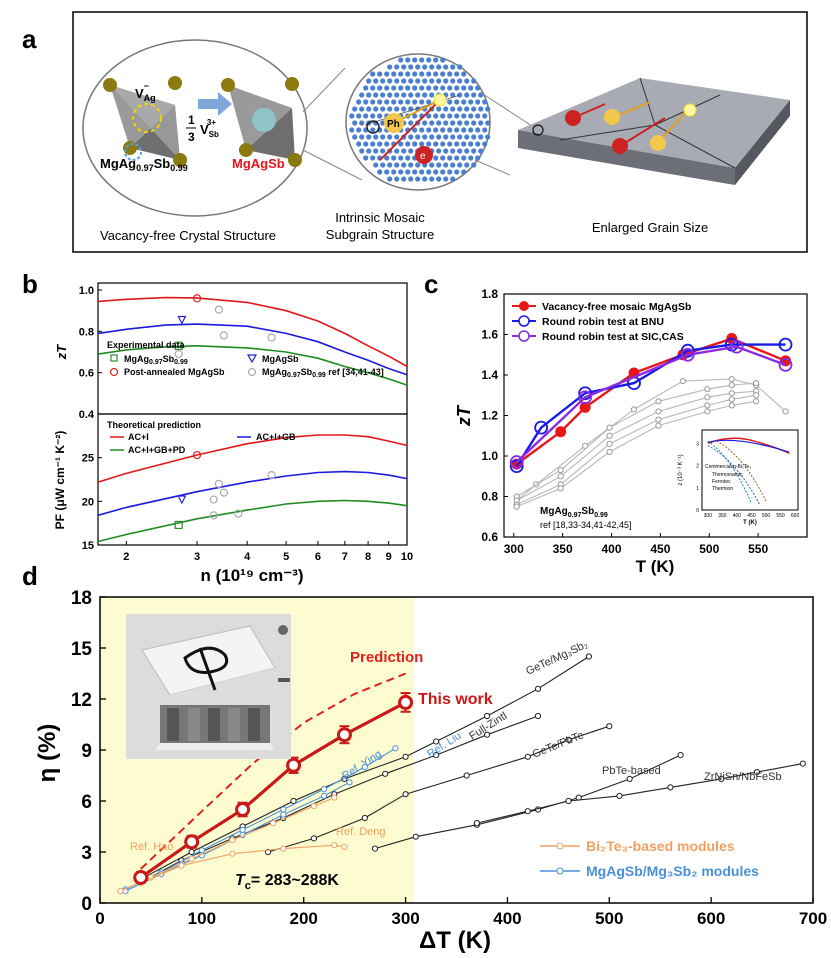 The width and height of the screenshot is (831, 958). Describe the element at coordinates (813, 918) in the screenshot. I see `d-xtick-label: 700` at that location.